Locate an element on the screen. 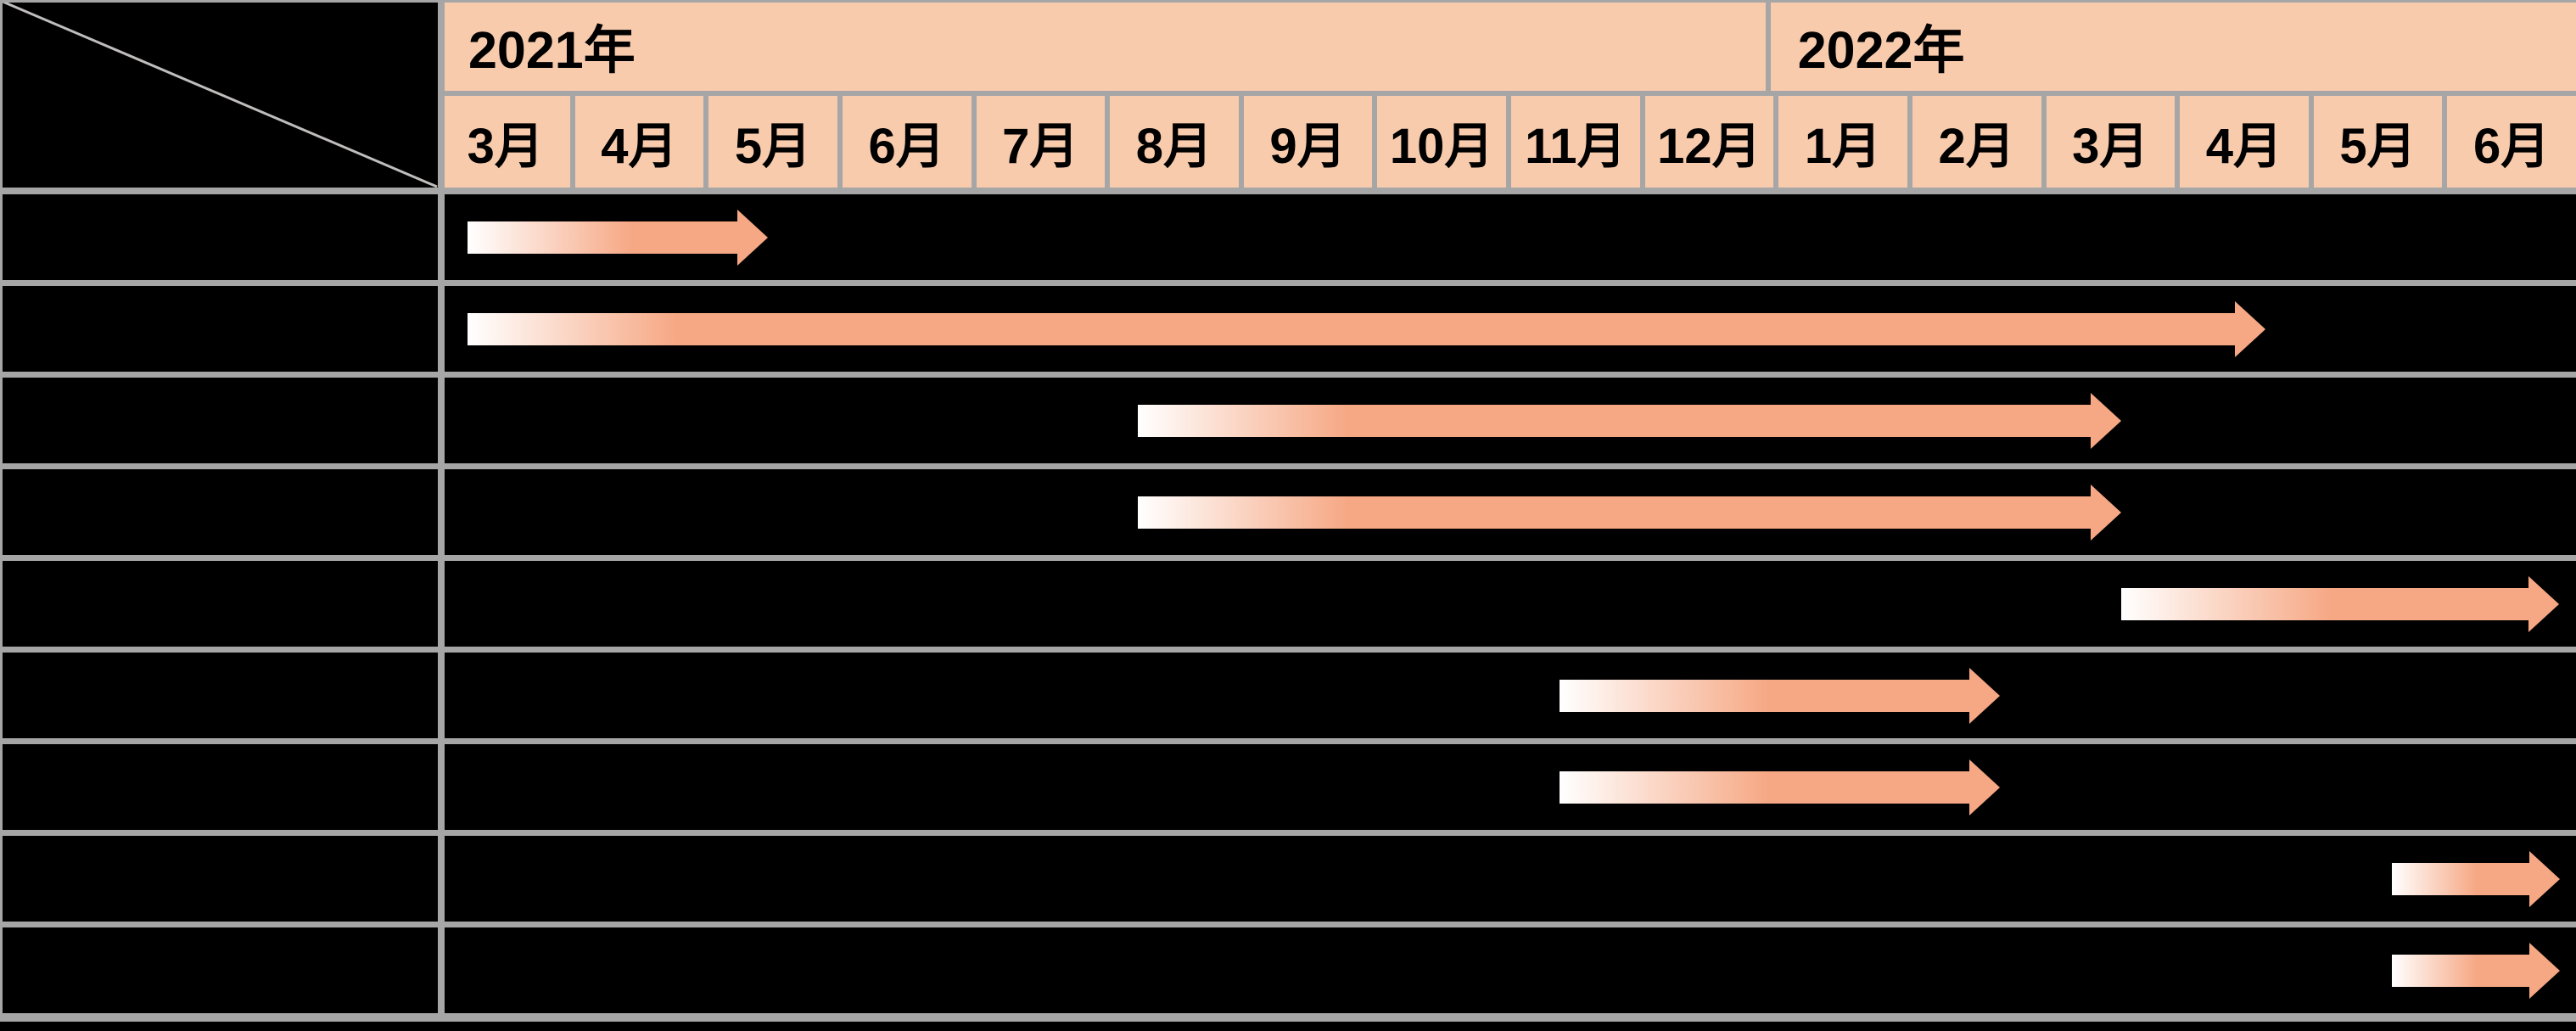  year-header-cell: 2021年 is located at coordinates (1104, 45).